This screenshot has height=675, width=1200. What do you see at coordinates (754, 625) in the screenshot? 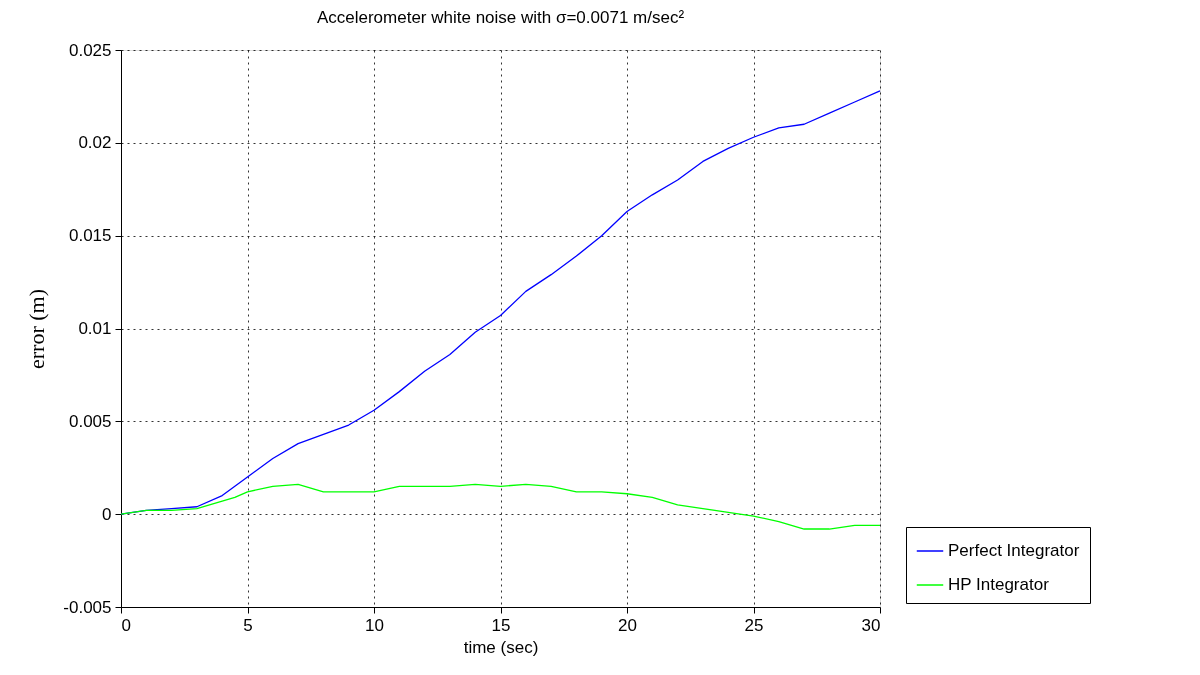
I see `x-tick-label: 25` at bounding box center [754, 625].